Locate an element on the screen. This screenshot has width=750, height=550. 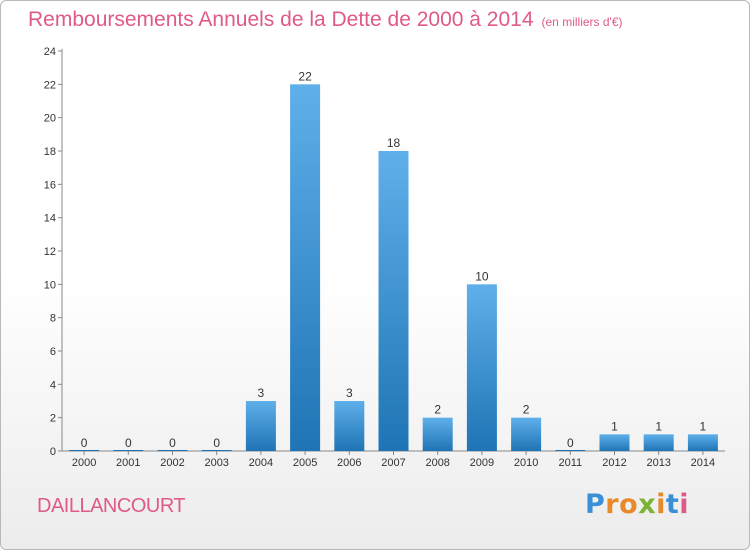
y-tick-label: 16 is located at coordinates (50, 185).